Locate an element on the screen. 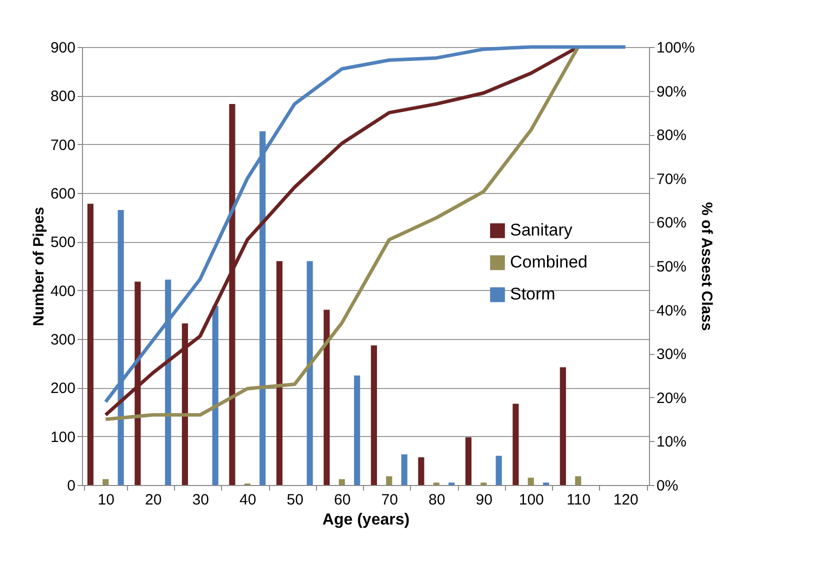 Image resolution: width=817 pixels, height=586 pixels. x-tick-label: 120 is located at coordinates (625, 500).